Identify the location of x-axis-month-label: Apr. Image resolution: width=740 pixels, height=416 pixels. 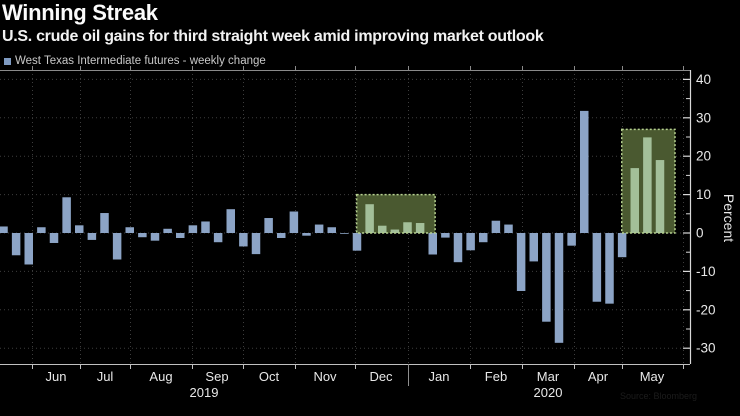
(598, 376).